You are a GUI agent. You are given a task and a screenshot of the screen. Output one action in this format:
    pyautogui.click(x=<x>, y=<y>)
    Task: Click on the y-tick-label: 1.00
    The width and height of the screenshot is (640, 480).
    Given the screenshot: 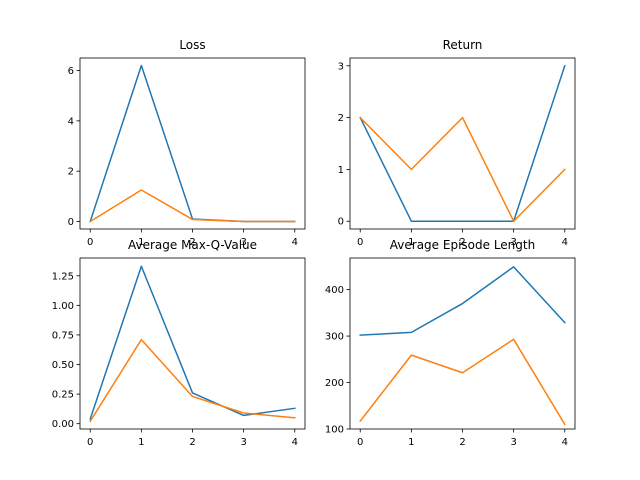 What is the action you would take?
    pyautogui.click(x=63, y=306)
    